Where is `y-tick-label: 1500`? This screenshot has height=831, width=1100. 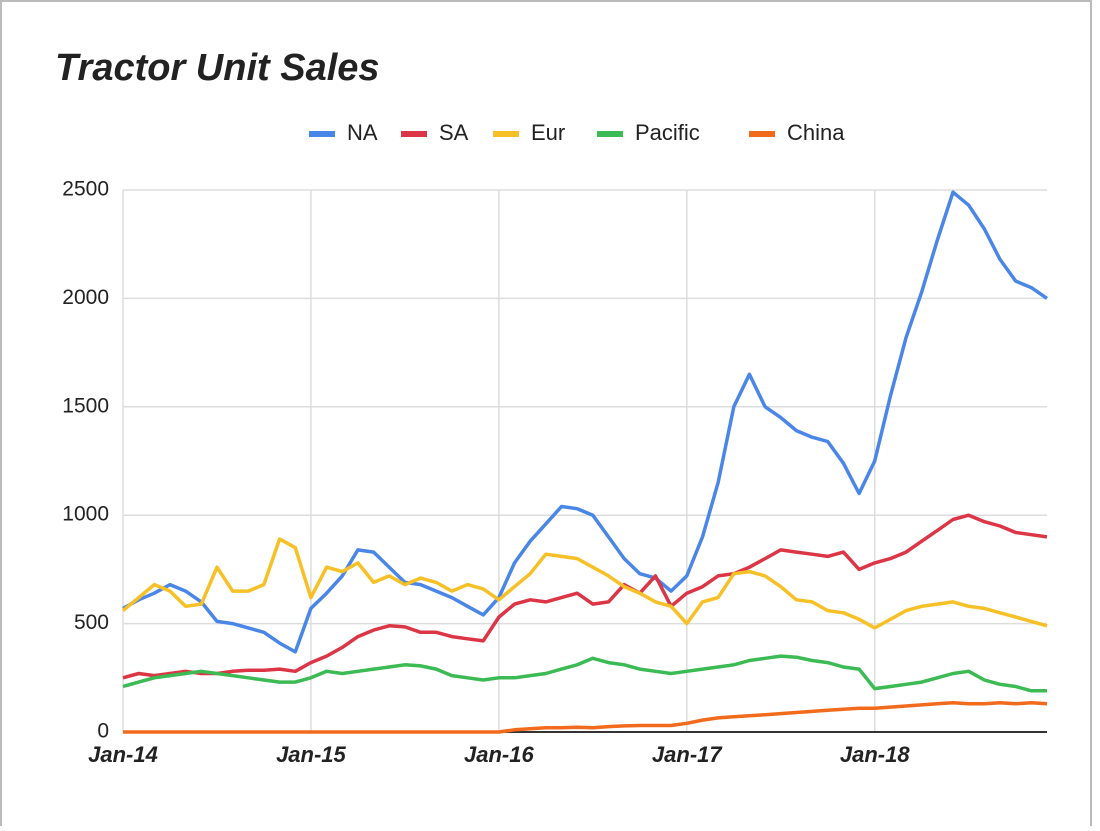 y-tick-label: 1500 is located at coordinates (85, 405).